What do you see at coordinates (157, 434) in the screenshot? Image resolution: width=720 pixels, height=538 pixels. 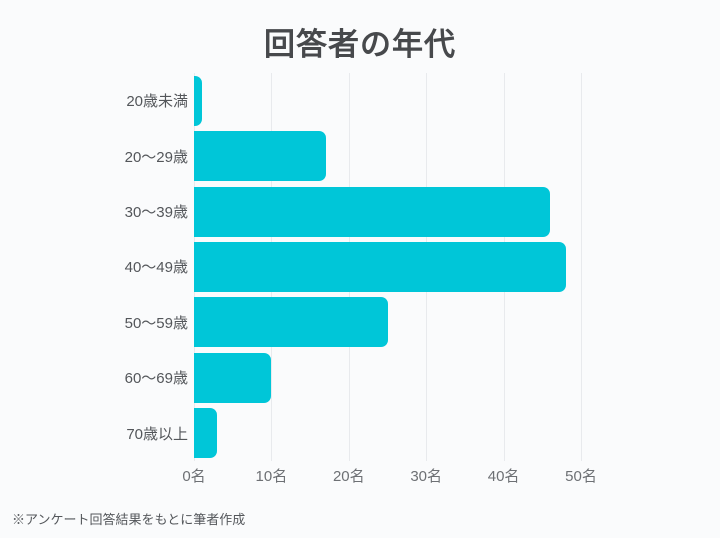 I see `category-label: 70歳以上` at bounding box center [157, 434].